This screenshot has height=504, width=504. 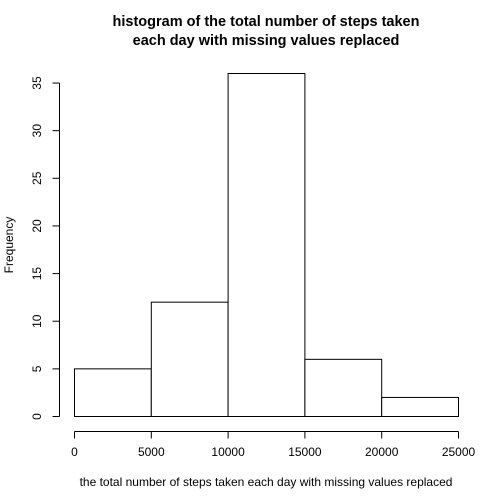 I want to click on y-tick-label-6: 30, so click(x=37, y=131).